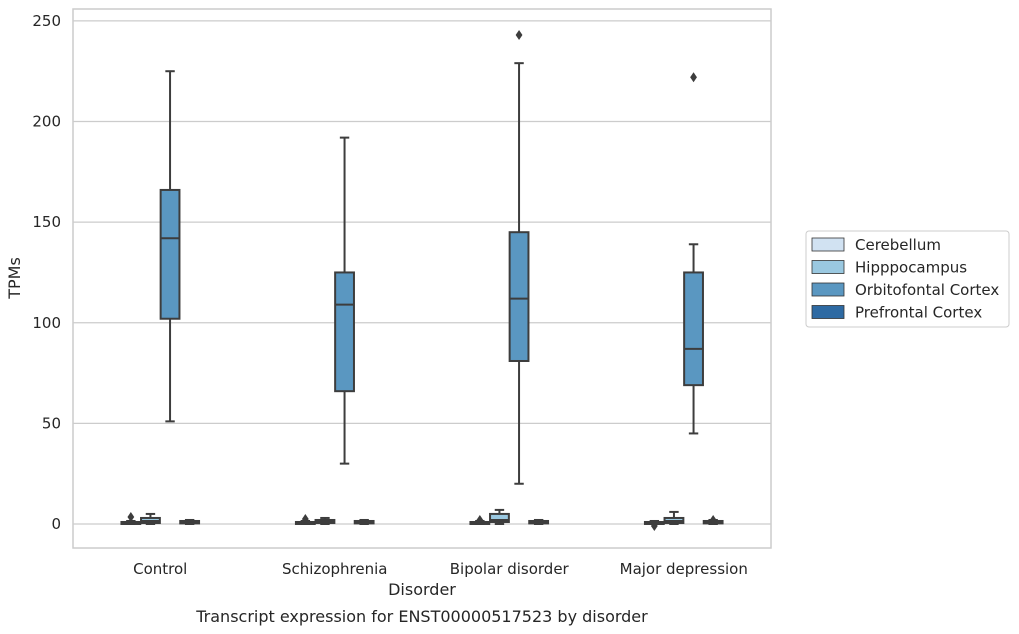 This screenshot has height=634, width=1019. I want to click on legend-frame, so click(907, 279).